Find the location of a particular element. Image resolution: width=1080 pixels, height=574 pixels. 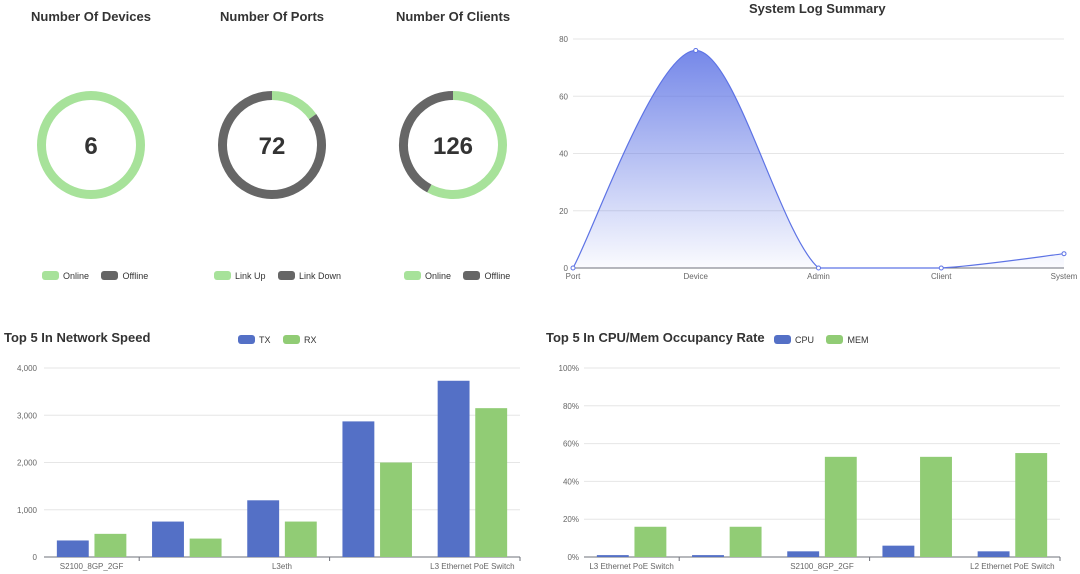

log-chart-title: System Log Summary is located at coordinates (817, 8).